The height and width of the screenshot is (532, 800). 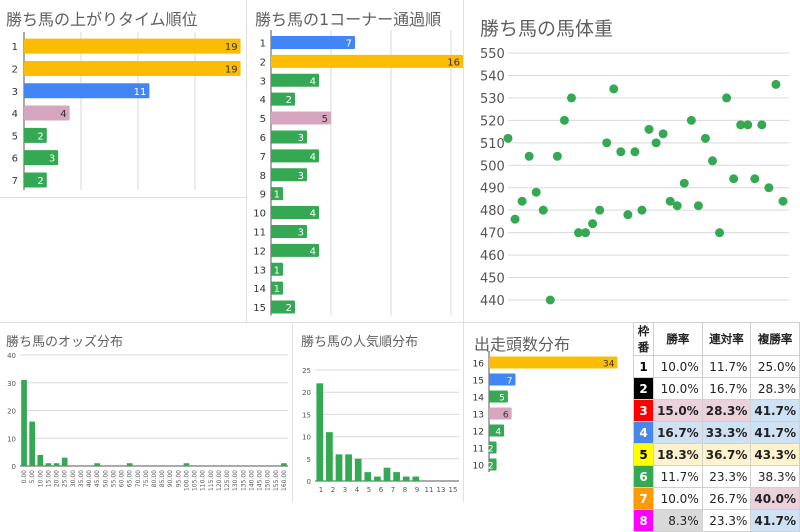 What do you see at coordinates (716, 339) in the screenshot?
I see `table-header-row: 枠番 勝率 連対率 複勝率` at bounding box center [716, 339].